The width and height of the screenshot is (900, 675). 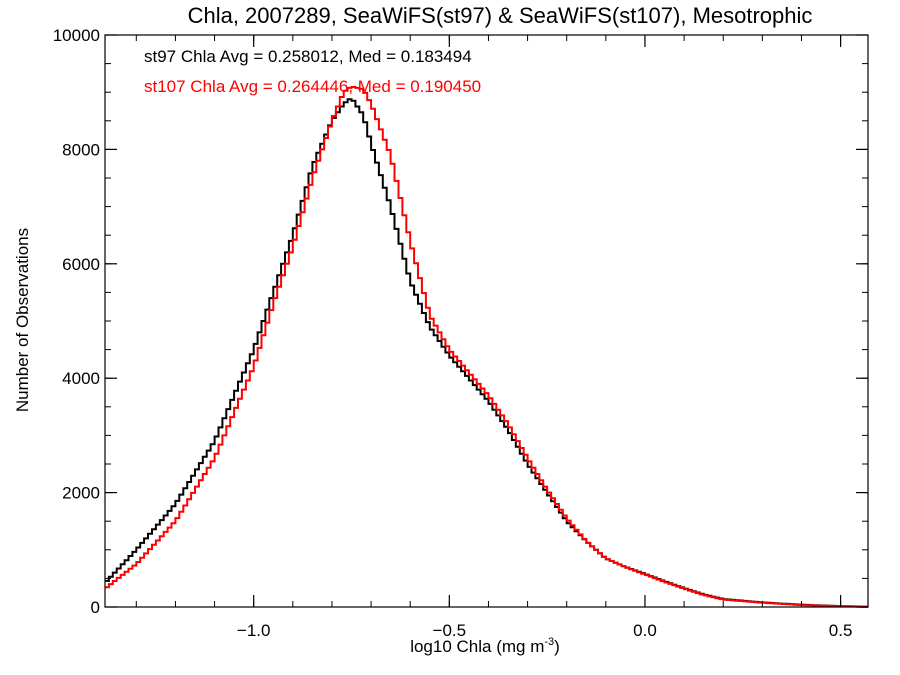 What do you see at coordinates (81, 378) in the screenshot?
I see `y-tick-label: 4000` at bounding box center [81, 378].